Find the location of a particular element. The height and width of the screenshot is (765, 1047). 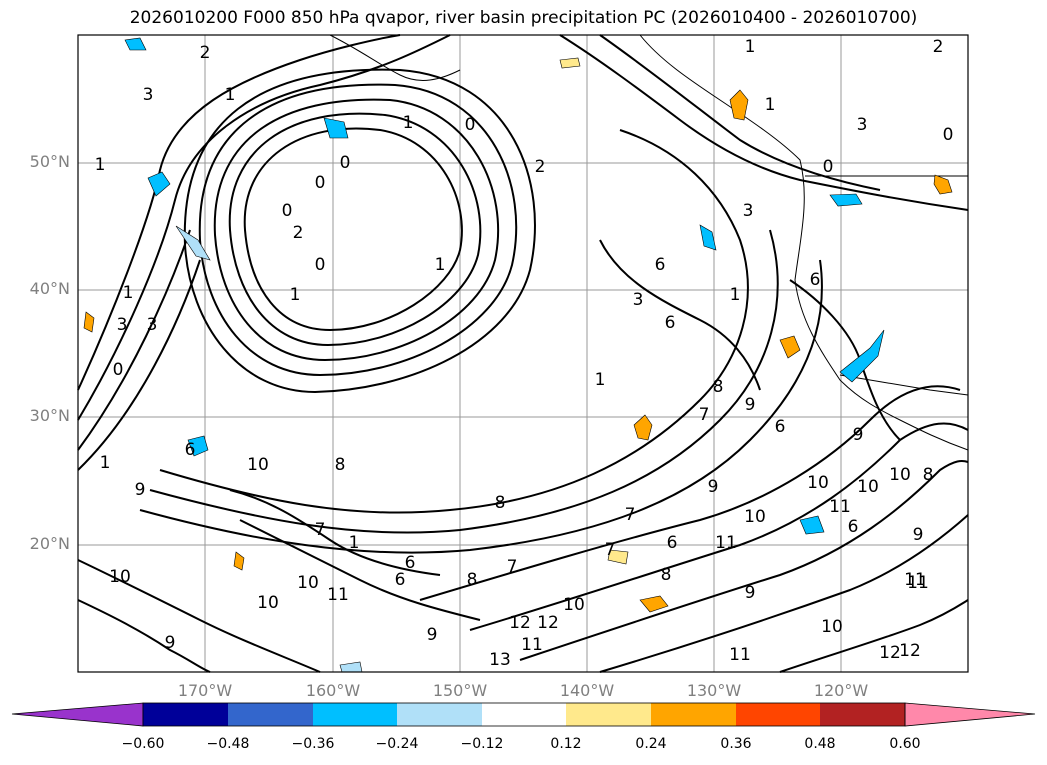

lon-label-170w: 170°W is located at coordinates (205, 690).